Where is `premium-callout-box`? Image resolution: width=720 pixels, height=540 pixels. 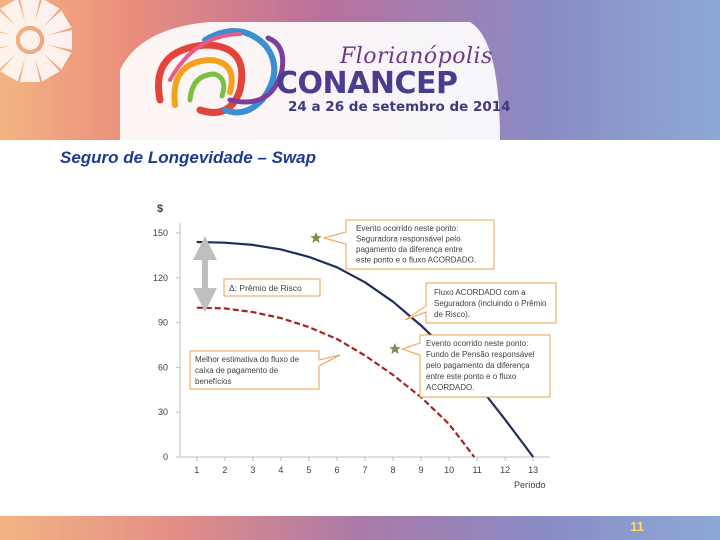 premium-callout-box is located at coordinates (272, 287).